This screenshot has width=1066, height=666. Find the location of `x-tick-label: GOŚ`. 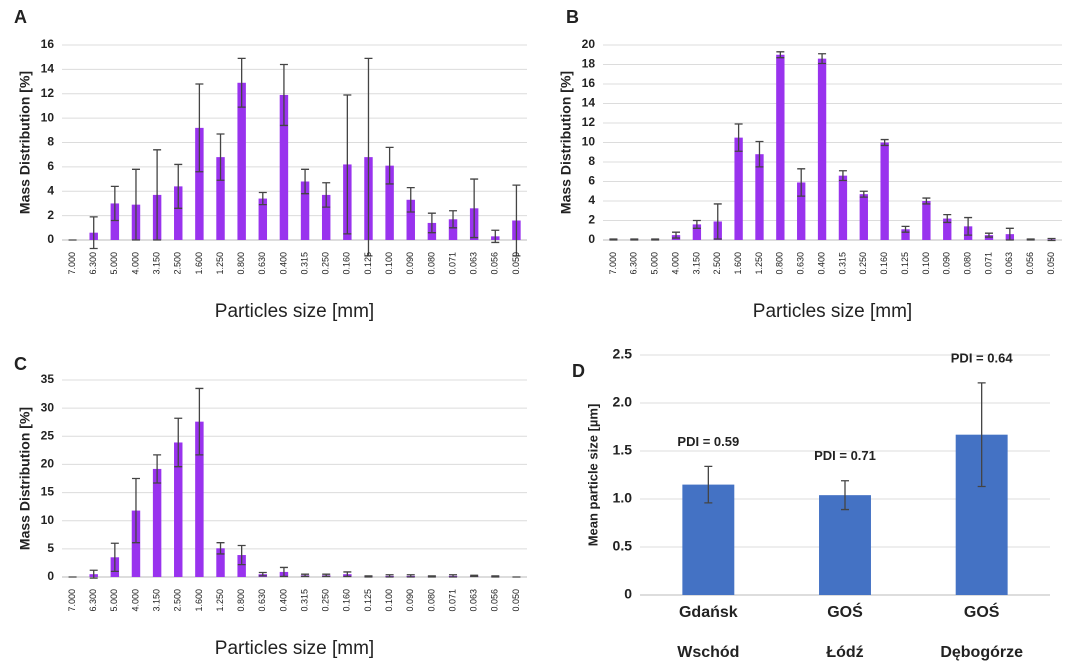

x-tick-label: GOŚ is located at coordinates (982, 611).